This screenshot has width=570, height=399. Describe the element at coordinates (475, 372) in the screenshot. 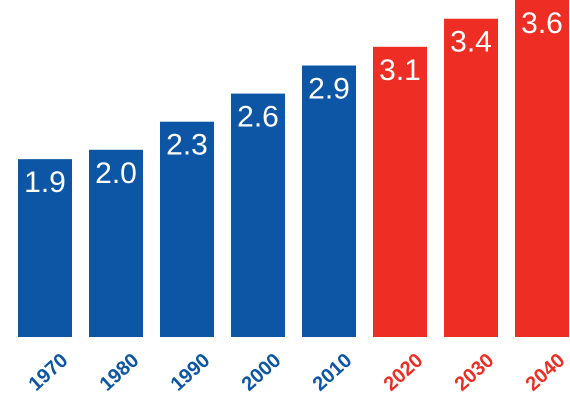

I see `x-tick-label-2030: 2030` at that location.